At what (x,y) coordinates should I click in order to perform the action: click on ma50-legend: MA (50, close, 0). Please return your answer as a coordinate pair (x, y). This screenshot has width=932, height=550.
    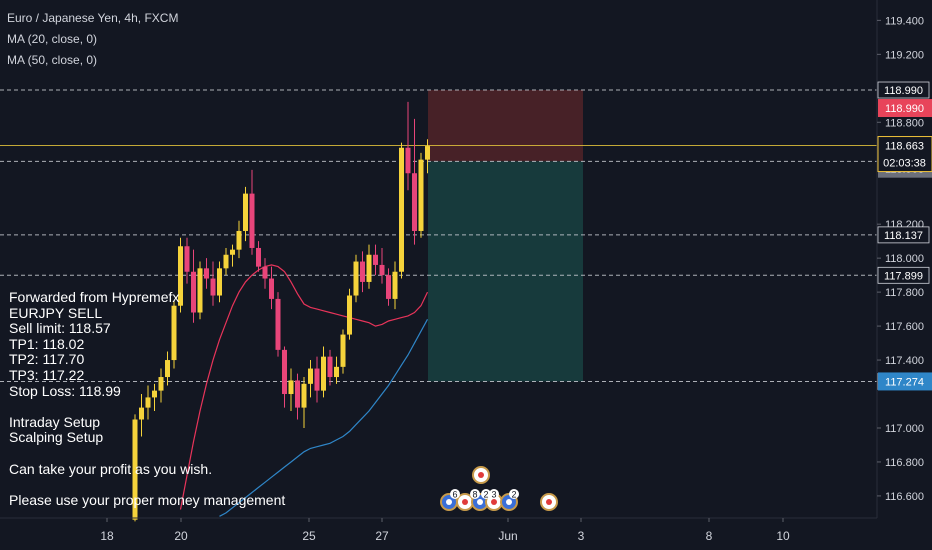
    Looking at the image, I should click on (52, 60).